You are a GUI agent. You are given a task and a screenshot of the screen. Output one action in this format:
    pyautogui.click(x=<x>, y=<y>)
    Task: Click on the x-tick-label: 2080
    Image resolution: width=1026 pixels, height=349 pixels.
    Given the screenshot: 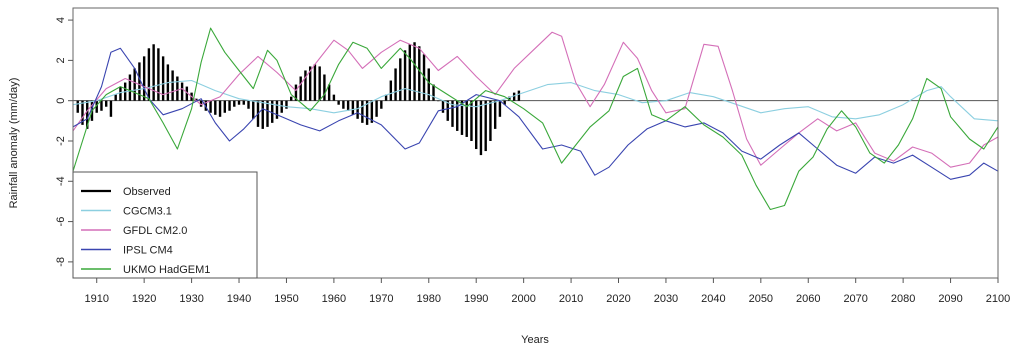 What is the action you would take?
    pyautogui.click(x=903, y=299)
    